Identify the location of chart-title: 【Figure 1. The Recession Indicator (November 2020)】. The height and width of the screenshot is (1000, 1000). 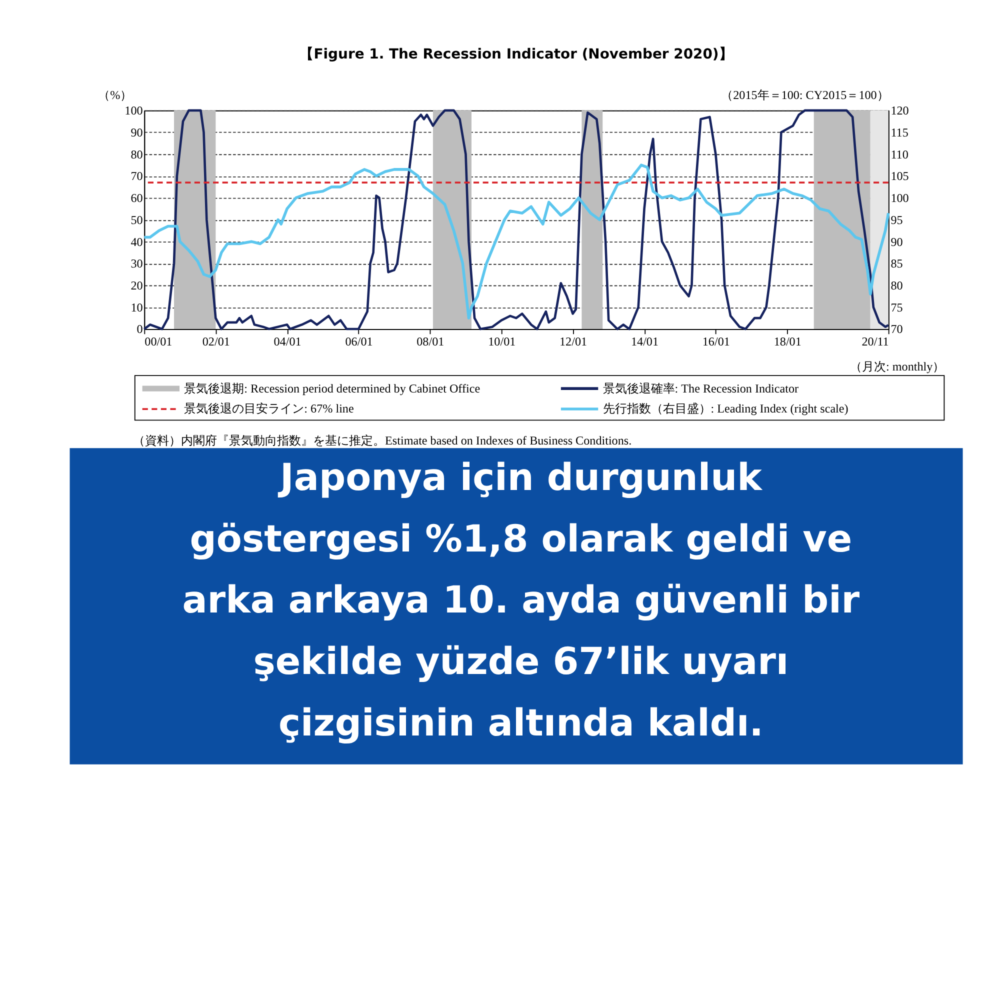
(516, 54).